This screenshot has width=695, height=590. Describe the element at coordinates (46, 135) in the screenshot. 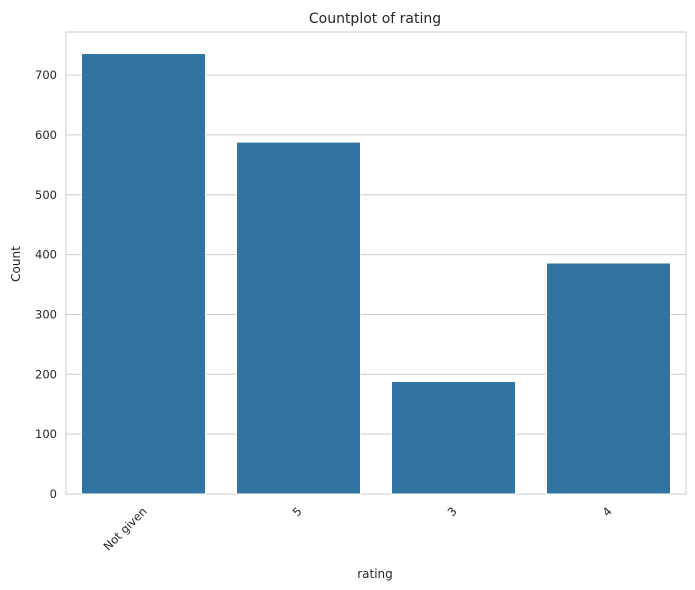

I see `y-tick-label: 600` at that location.